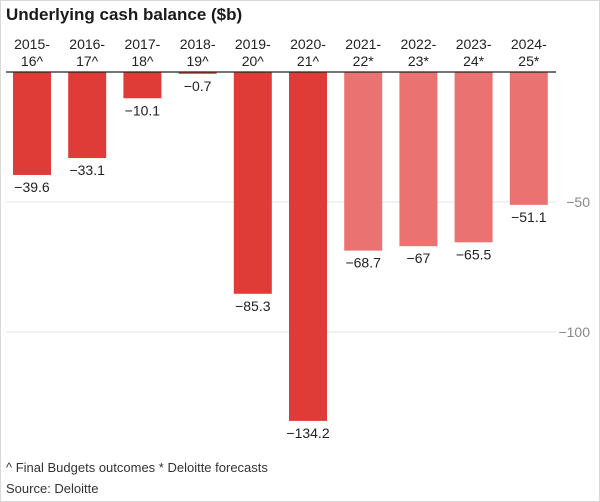  What do you see at coordinates (198, 61) in the screenshot?
I see `x-tick-label: 19^` at bounding box center [198, 61].